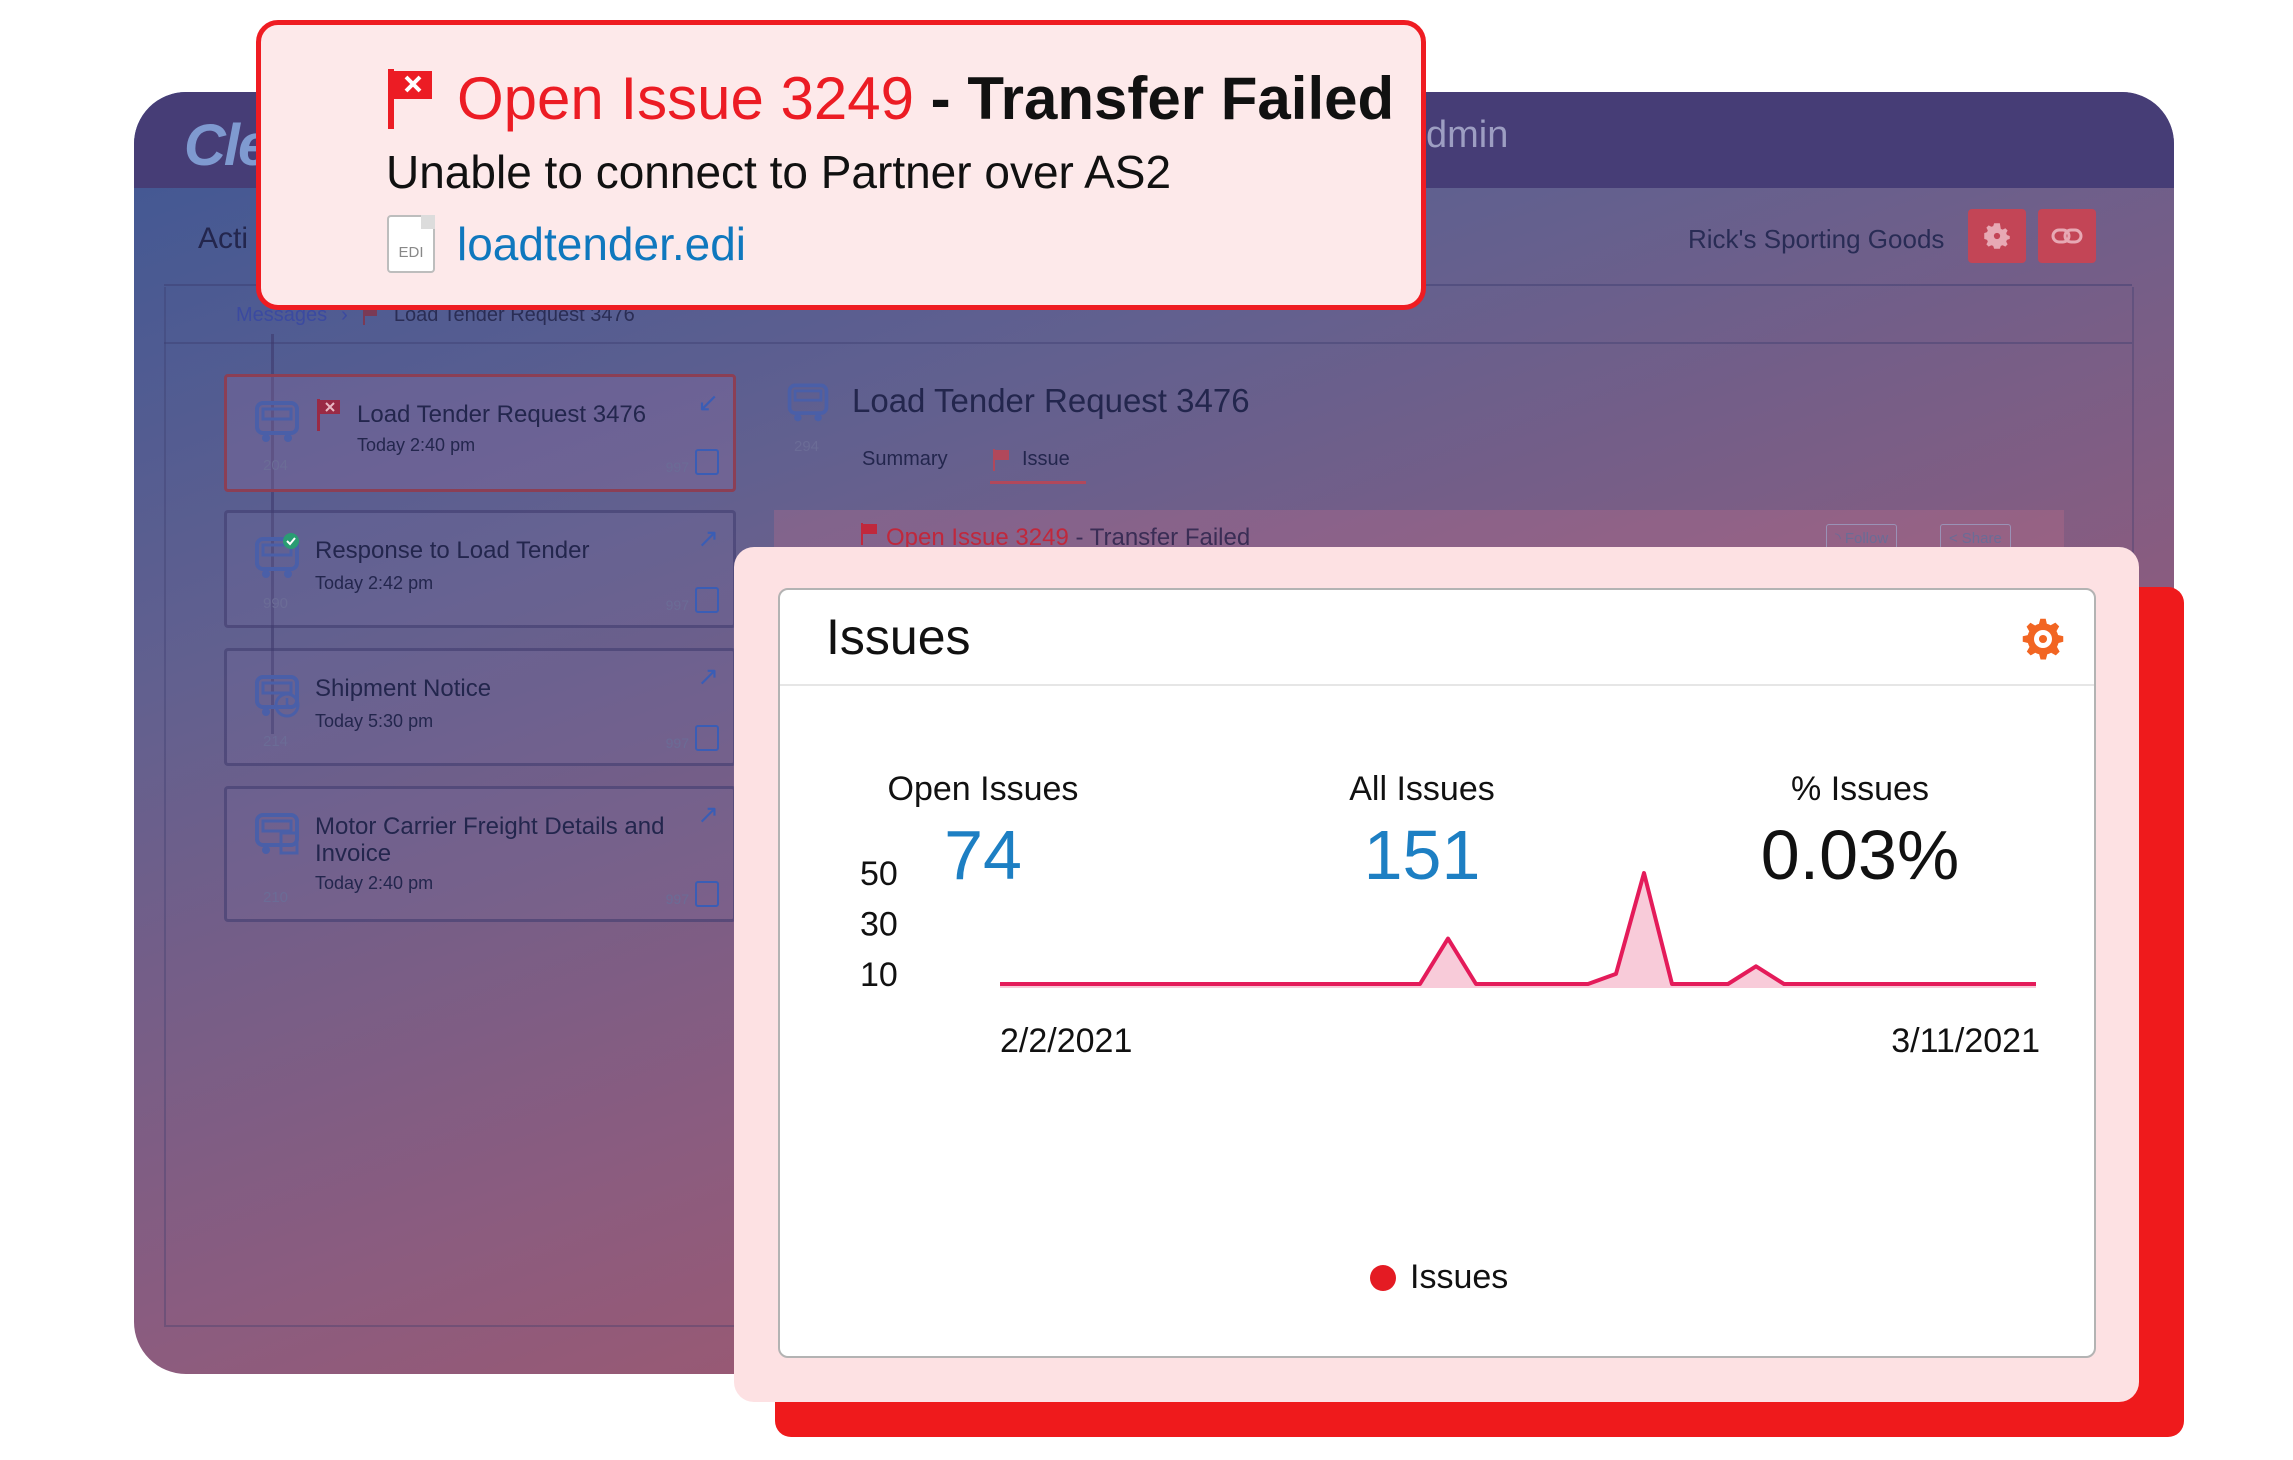  Describe the element at coordinates (403, 688) in the screenshot. I see `message-title: Shipment Notice` at that location.